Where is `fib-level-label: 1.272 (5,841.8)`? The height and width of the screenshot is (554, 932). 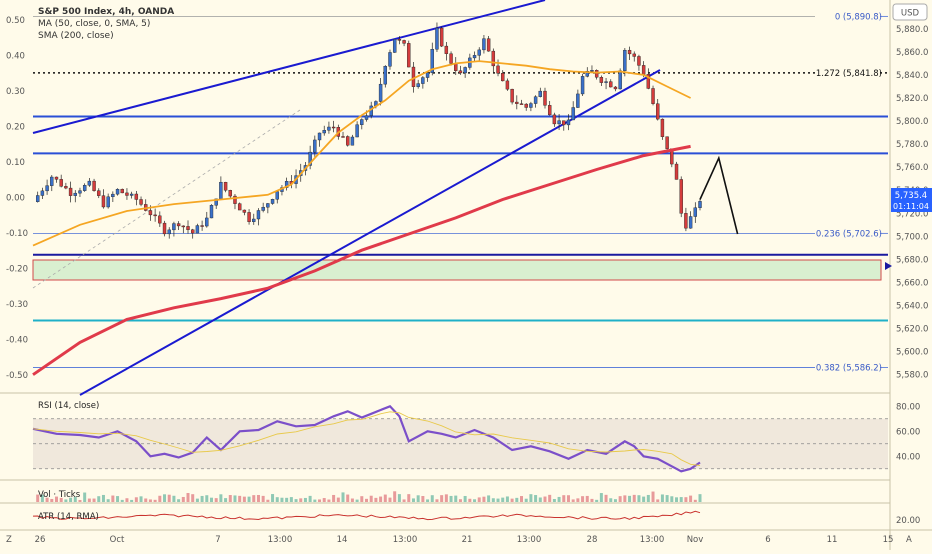 fib-level-label: 1.272 (5,841.8) is located at coordinates (849, 74).